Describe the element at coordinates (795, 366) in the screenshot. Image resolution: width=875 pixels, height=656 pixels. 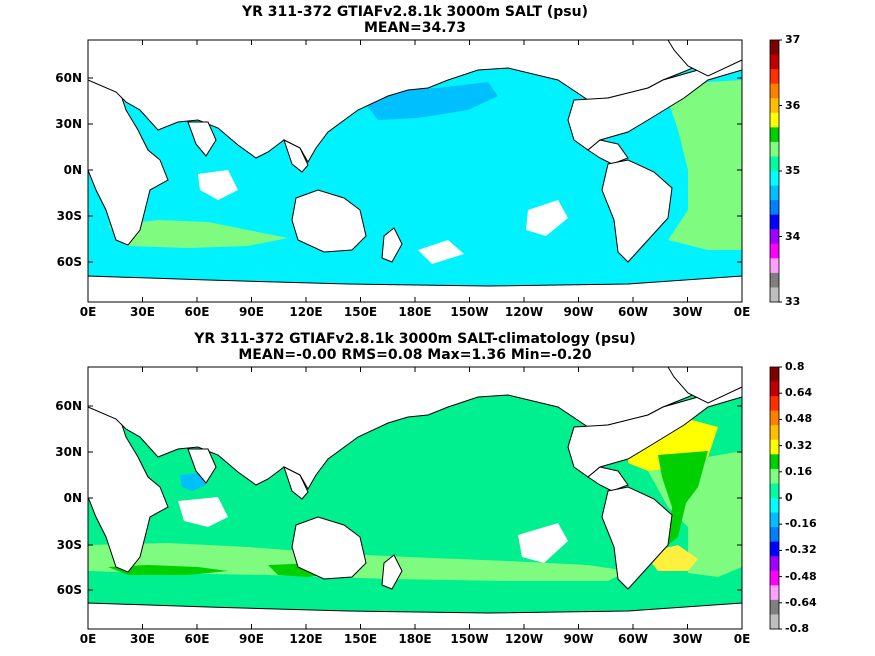
I see `colorbar-label: 0.8` at that location.